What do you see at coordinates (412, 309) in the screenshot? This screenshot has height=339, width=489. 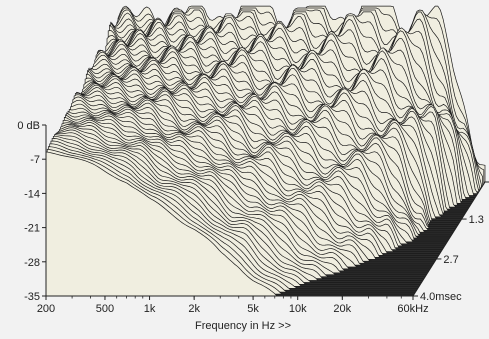 I see `x-tick-label: 60kHz` at bounding box center [412, 309].